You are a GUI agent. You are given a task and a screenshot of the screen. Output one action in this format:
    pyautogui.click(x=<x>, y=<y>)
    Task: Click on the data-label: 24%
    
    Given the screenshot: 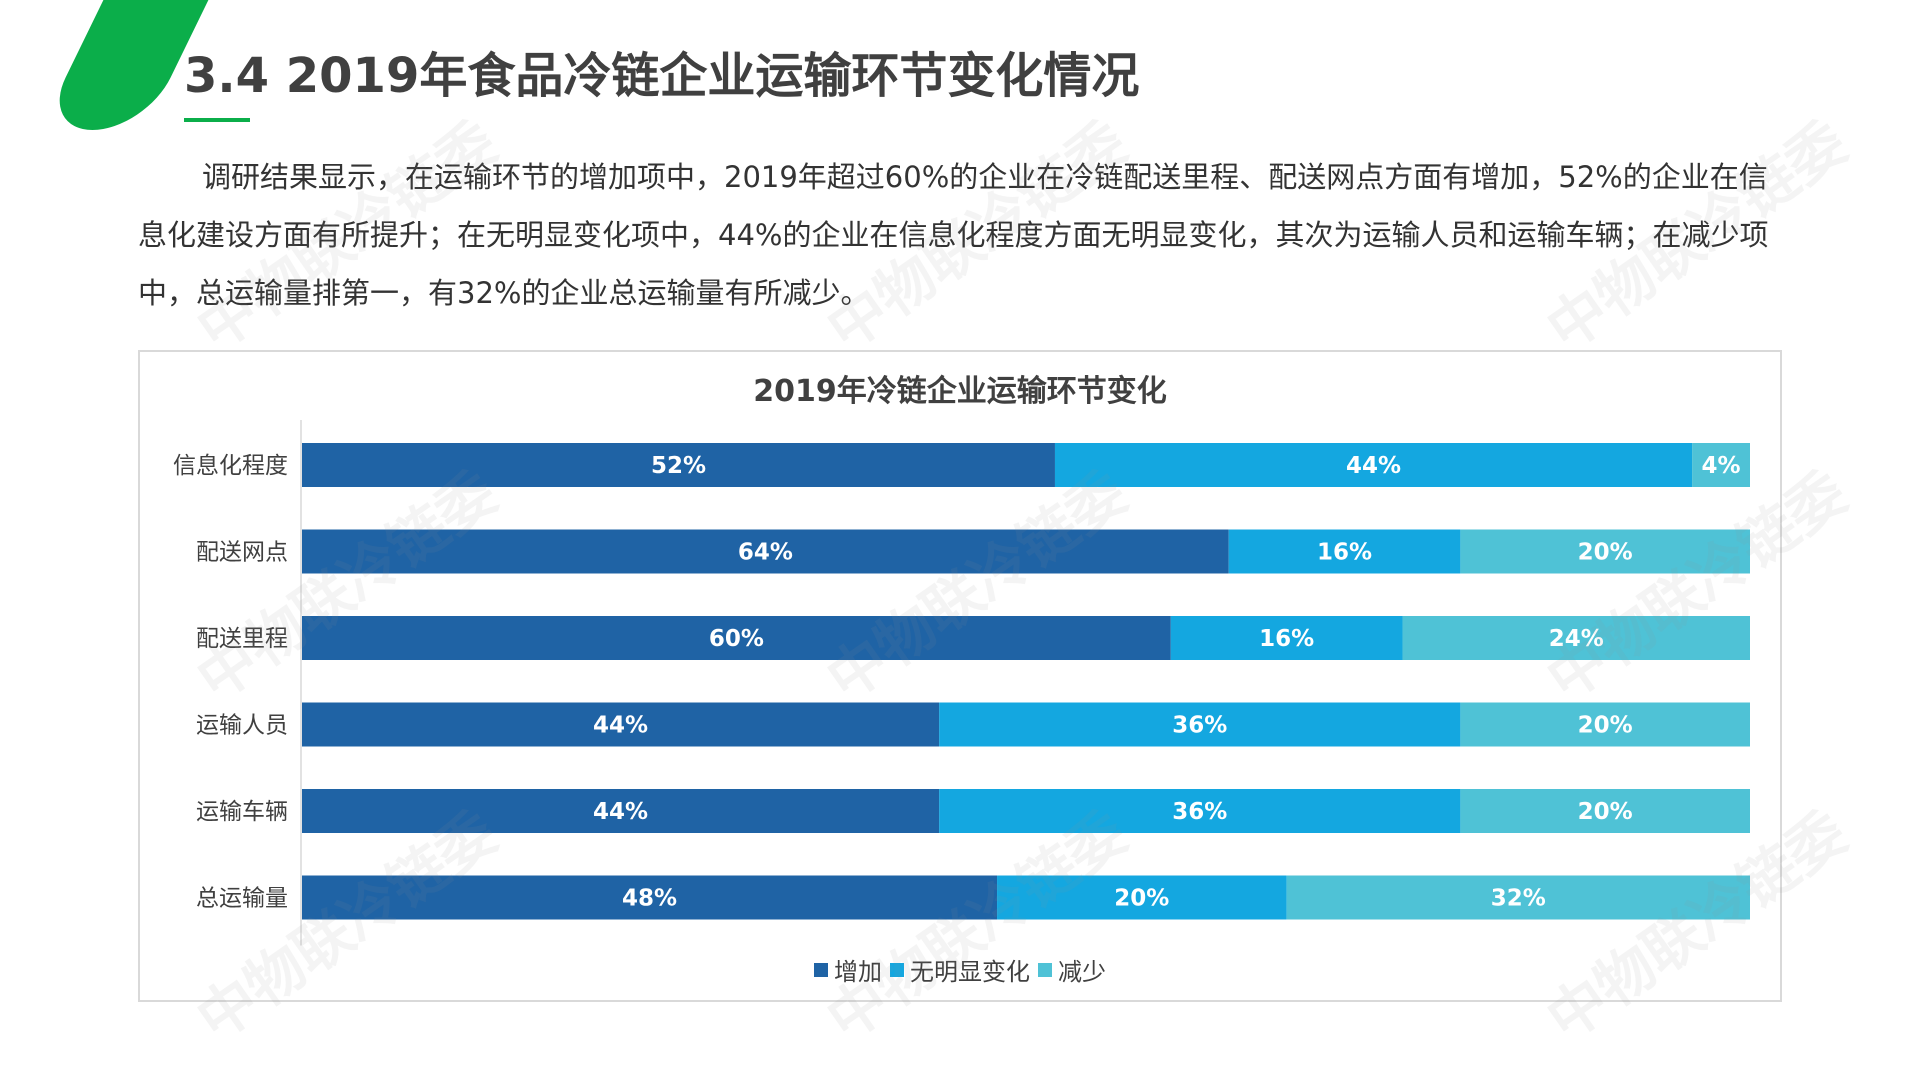 What is the action you would take?
    pyautogui.click(x=1576, y=639)
    